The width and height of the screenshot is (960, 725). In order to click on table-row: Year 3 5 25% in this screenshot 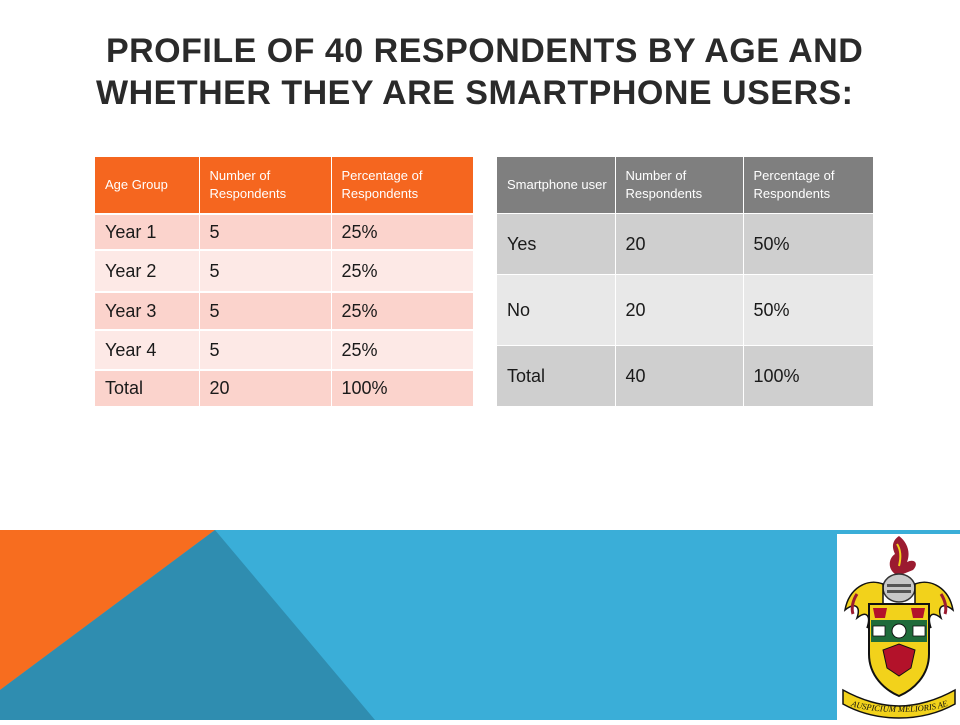, I will do `click(284, 310)`.